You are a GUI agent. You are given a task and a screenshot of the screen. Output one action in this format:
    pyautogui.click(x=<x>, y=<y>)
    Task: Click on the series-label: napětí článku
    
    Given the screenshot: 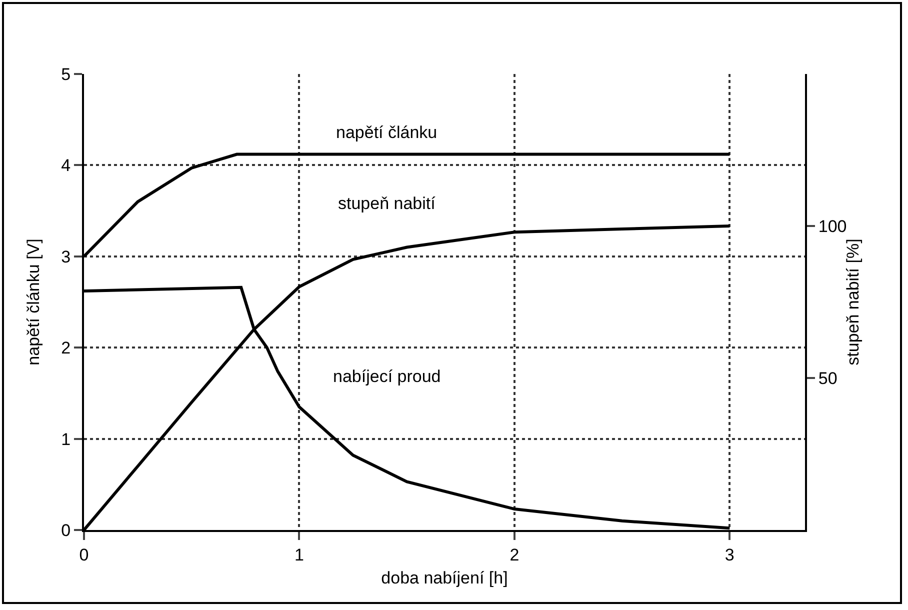 What is the action you would take?
    pyautogui.click(x=387, y=132)
    